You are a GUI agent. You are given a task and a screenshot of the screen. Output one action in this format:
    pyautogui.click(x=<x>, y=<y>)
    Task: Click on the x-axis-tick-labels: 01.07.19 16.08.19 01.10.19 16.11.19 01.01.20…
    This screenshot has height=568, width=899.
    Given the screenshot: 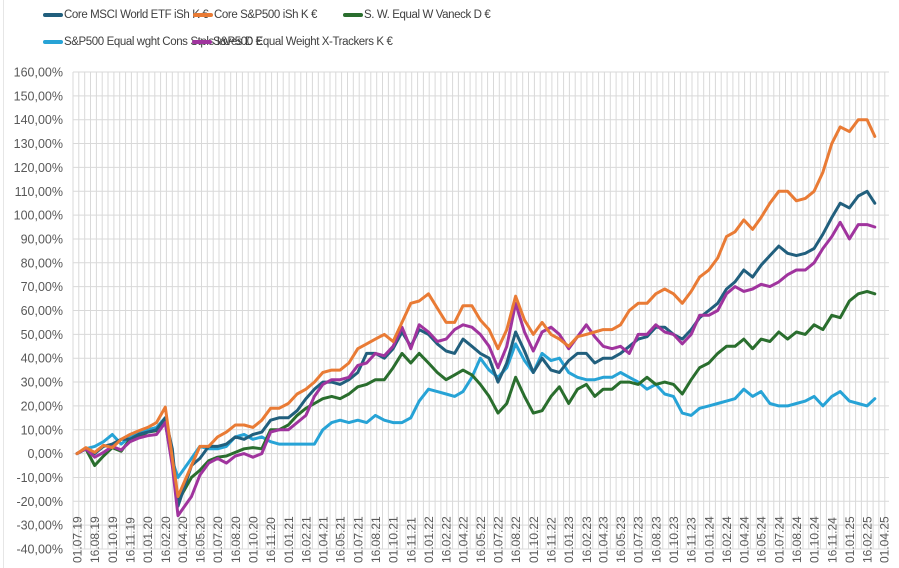 What is the action you would take?
    pyautogui.click(x=481, y=539)
    